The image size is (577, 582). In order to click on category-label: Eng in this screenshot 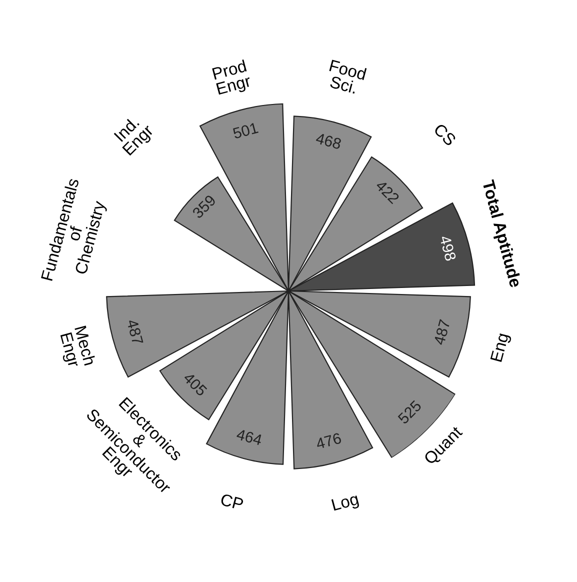, I will do `click(501, 347)`.